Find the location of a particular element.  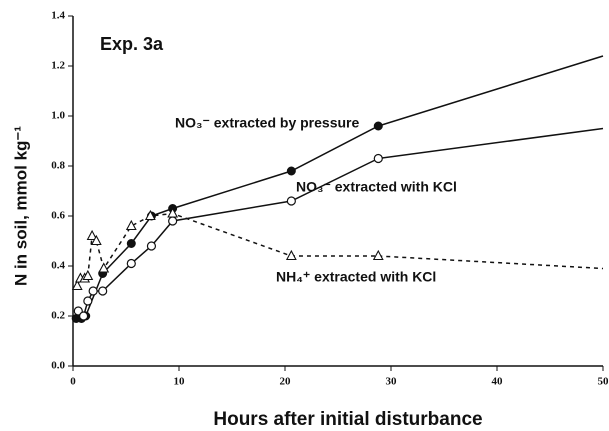

y-tick-label: 0.8 is located at coordinates (58, 166).